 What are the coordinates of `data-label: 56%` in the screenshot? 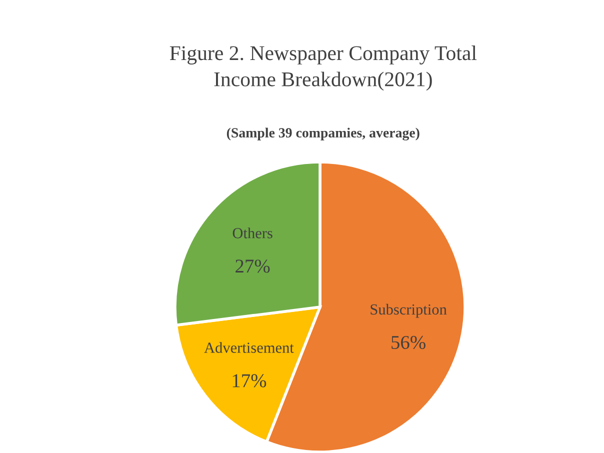 It's located at (409, 343).